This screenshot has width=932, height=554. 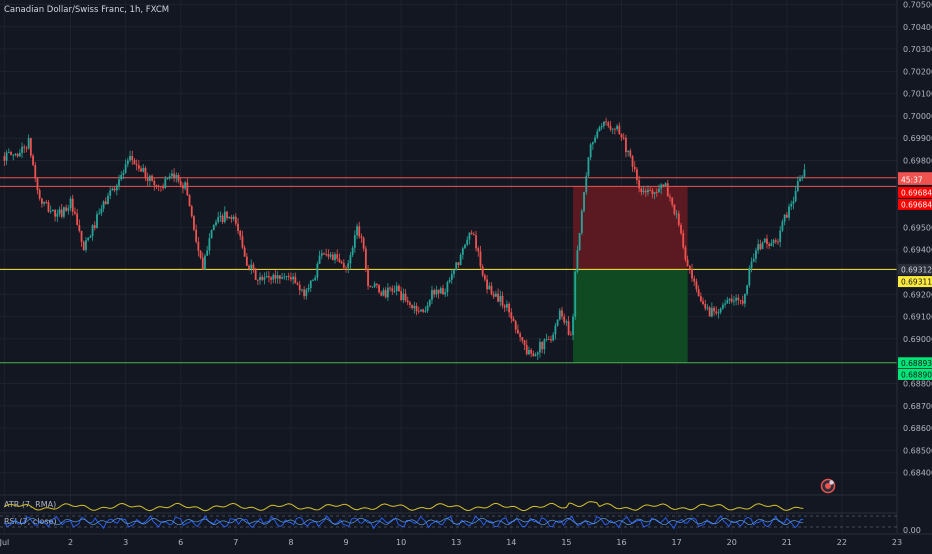 What do you see at coordinates (460, 514) in the screenshot?
I see `indicator-panes: ATR (7, RMA) RSI (7, close) 0.00` at bounding box center [460, 514].